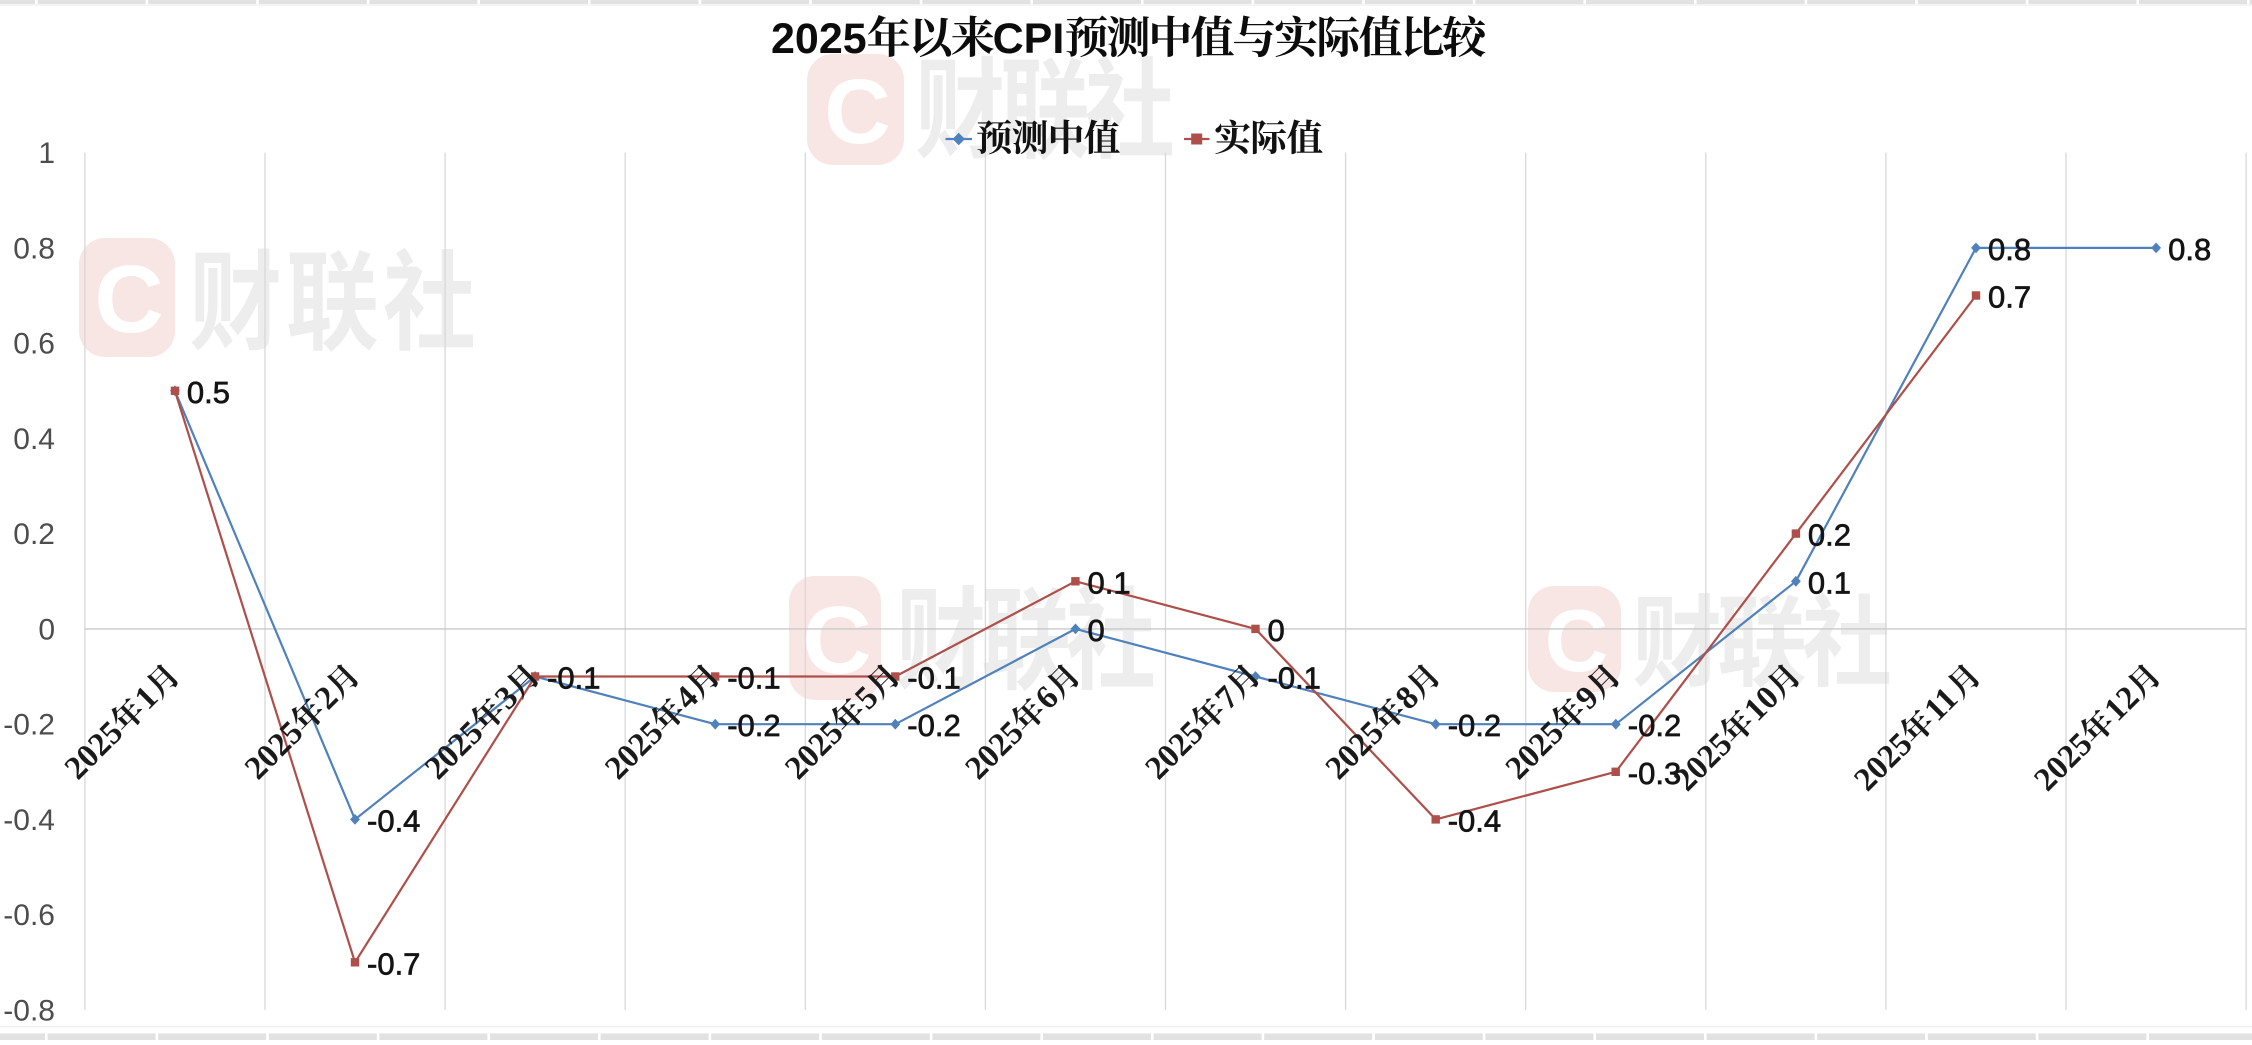 The height and width of the screenshot is (1045, 2252). Describe the element at coordinates (34, 344) in the screenshot. I see `svg-text: 0.6` at that location.